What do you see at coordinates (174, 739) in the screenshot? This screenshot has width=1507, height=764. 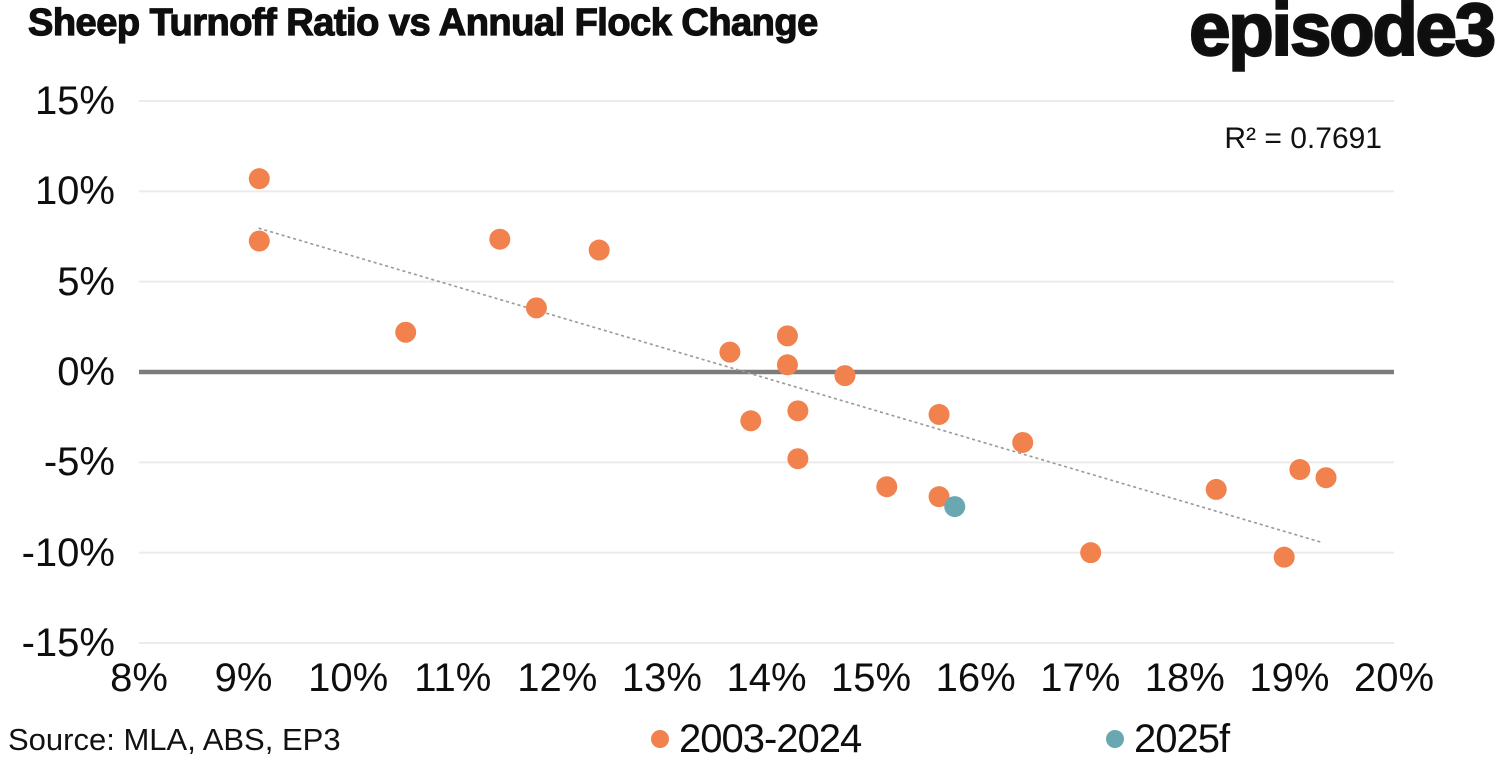 I see `source-note: Source: MLA, ABS, EP3` at bounding box center [174, 739].